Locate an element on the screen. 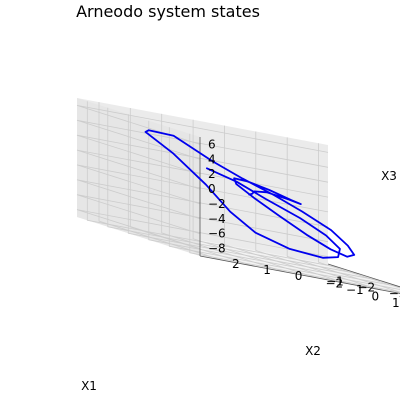 This screenshot has width=400, height=400. z-tick-label: 4 is located at coordinates (212, 159).